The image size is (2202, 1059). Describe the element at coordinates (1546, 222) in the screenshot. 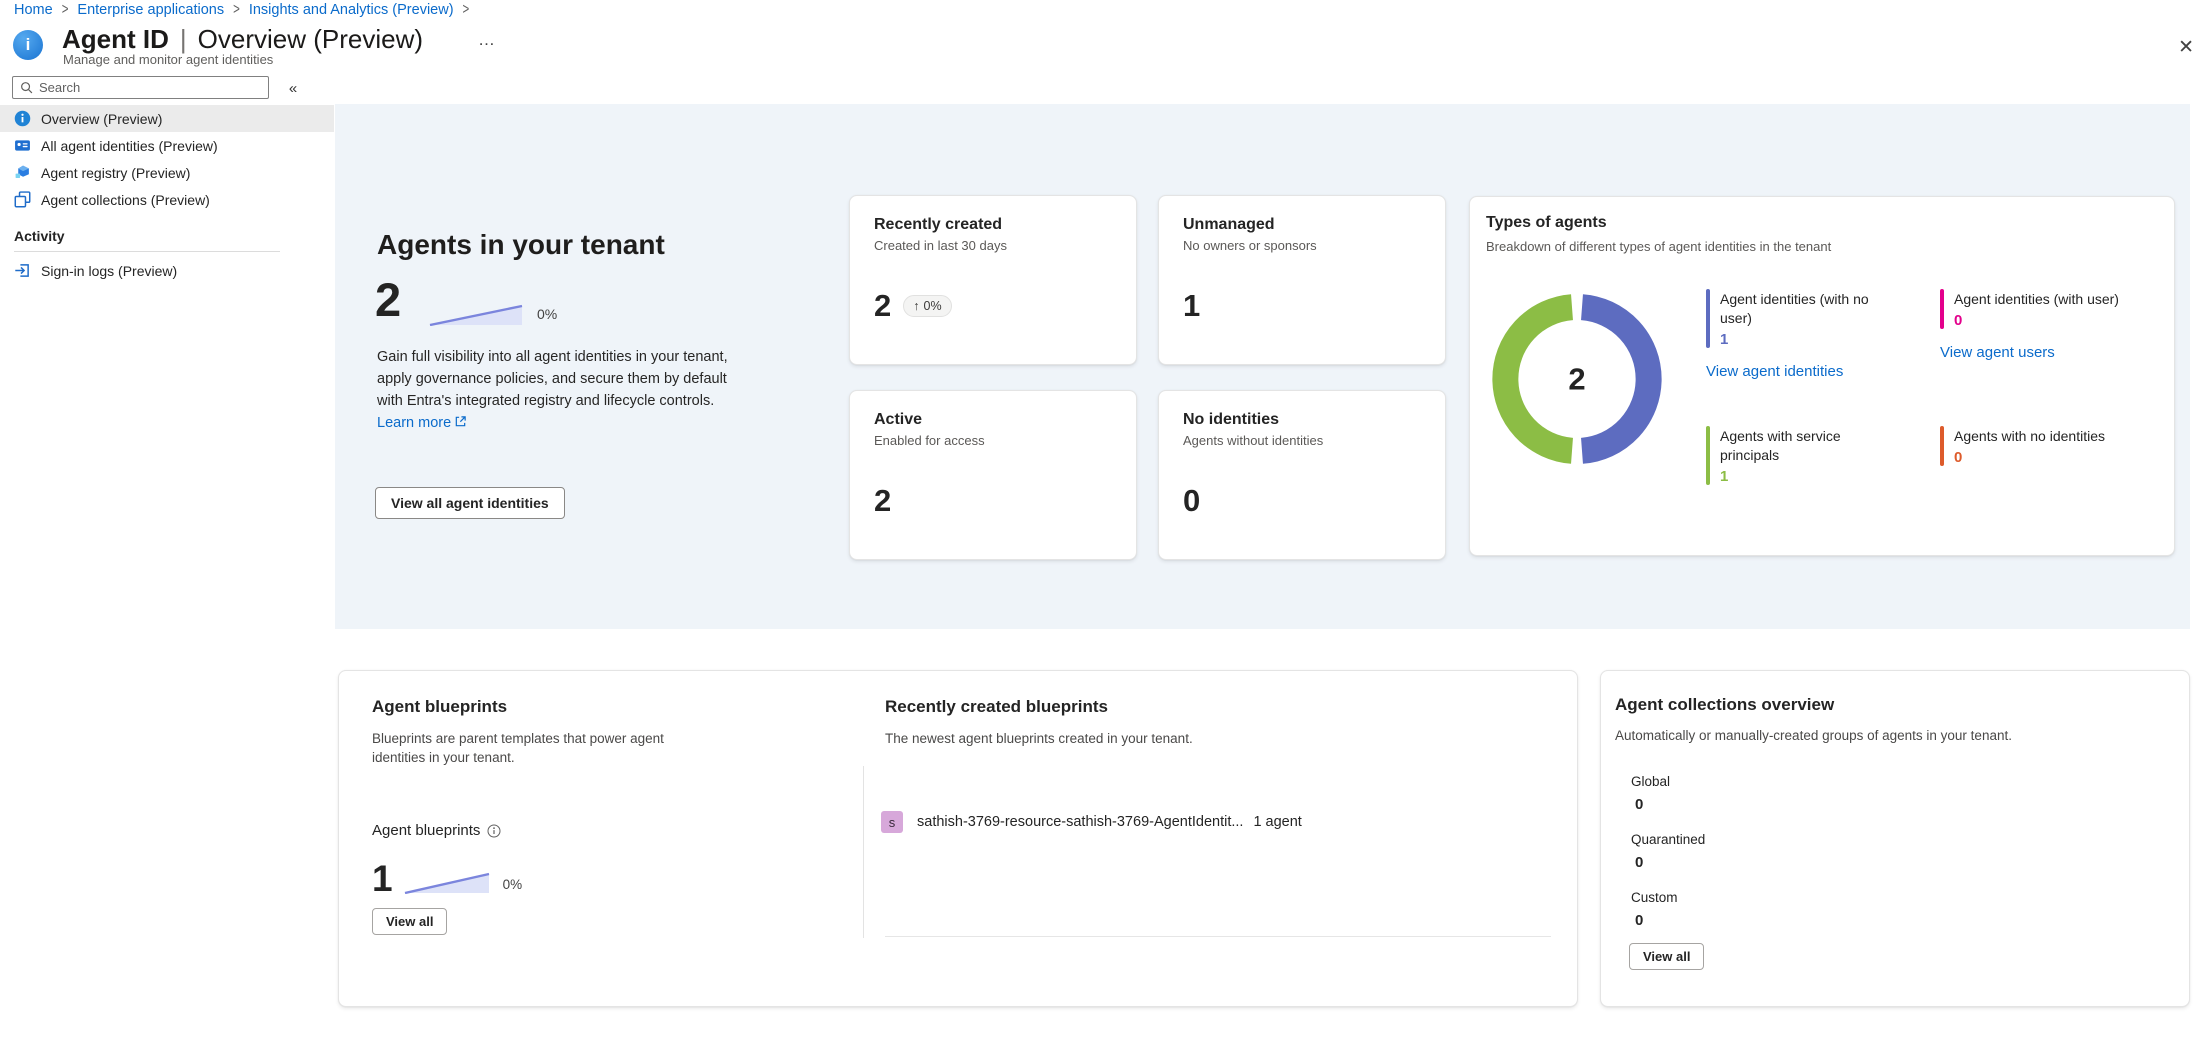

I see `types-card-title: Types of agents` at that location.